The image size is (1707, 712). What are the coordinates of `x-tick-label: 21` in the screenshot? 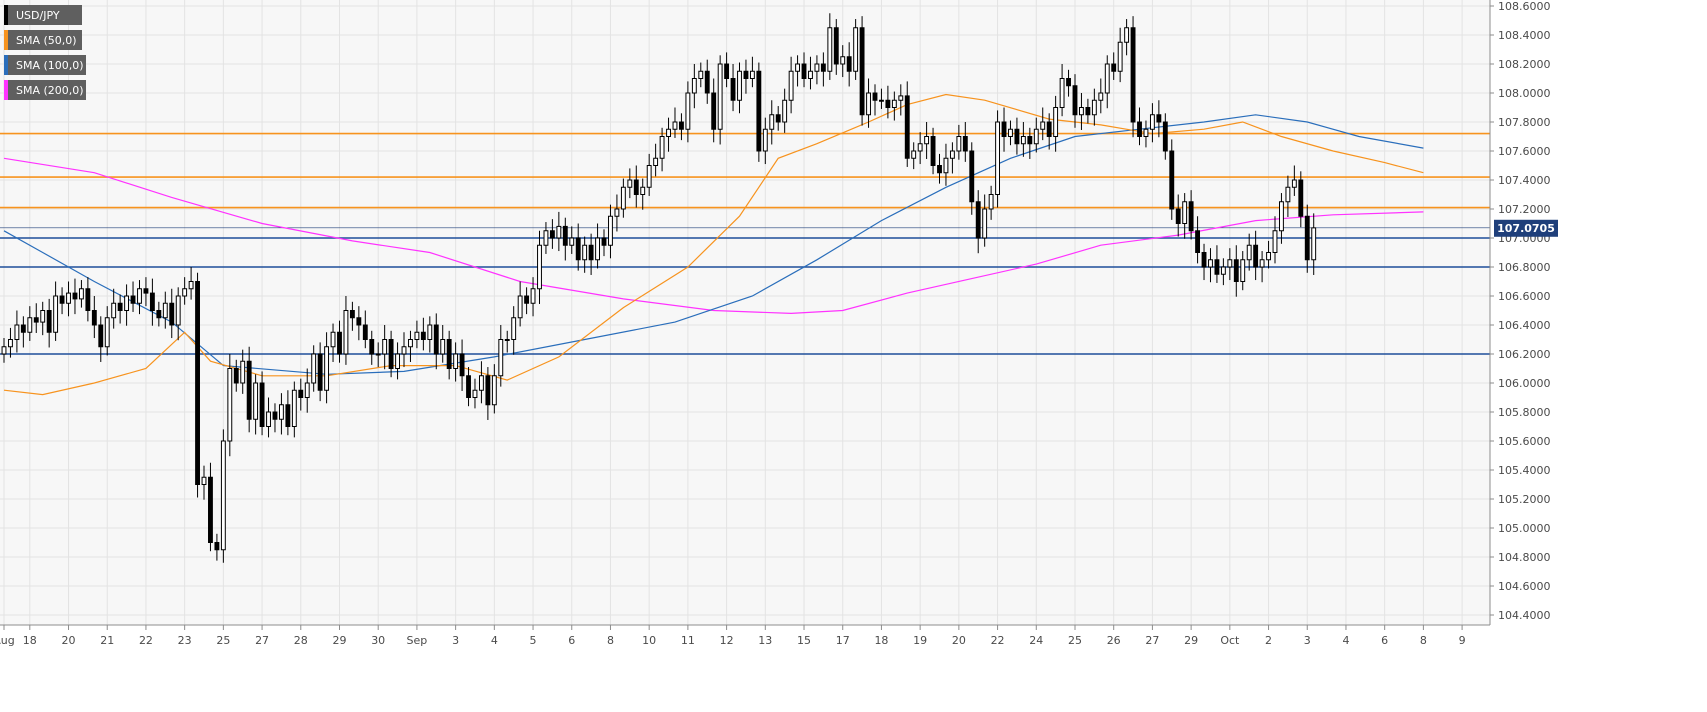 It's located at (107, 640).